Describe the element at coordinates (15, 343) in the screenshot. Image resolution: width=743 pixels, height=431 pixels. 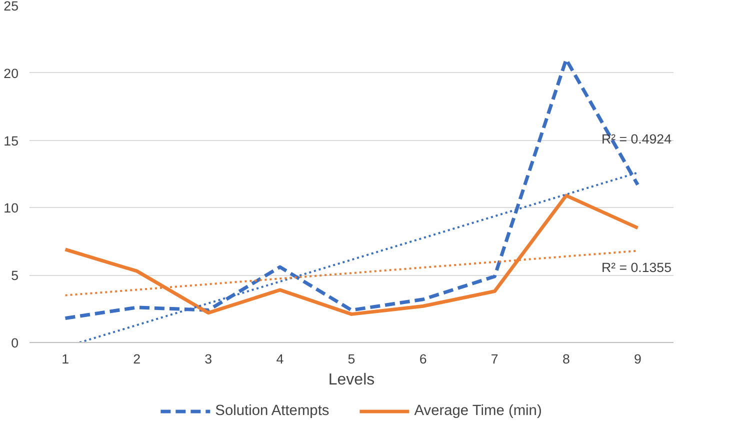
I see `y-tick-label: 0` at that location.